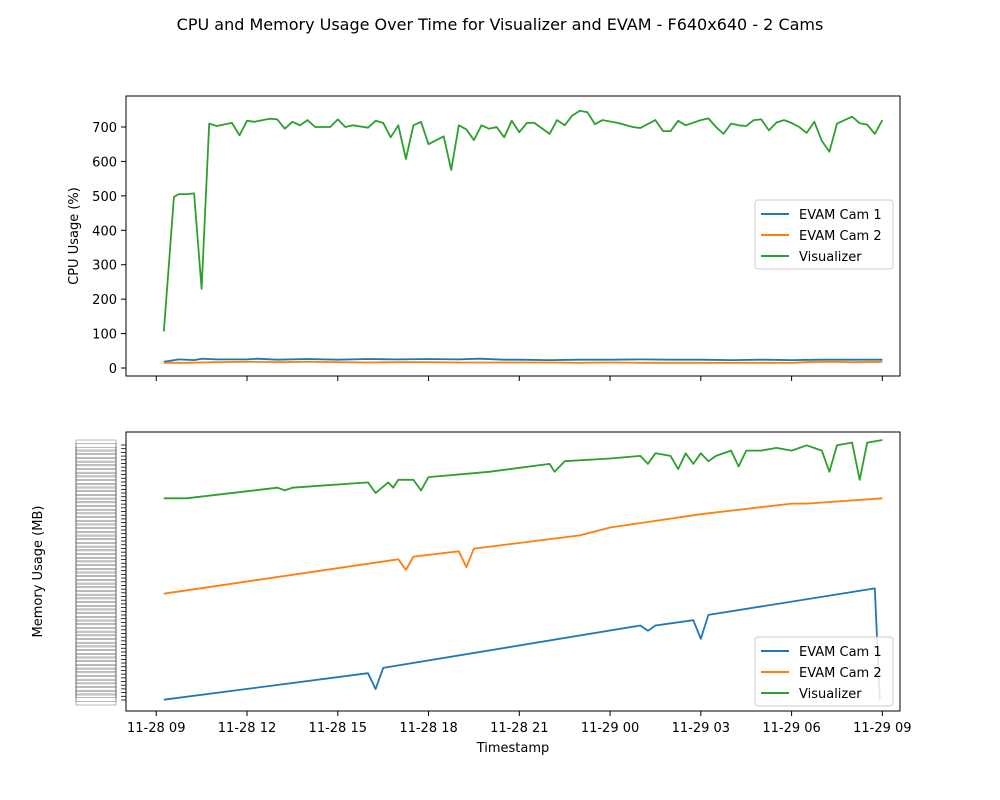 Image resolution: width=1000 pixels, height=800 pixels. Describe the element at coordinates (519, 728) in the screenshot. I see `x-tick-label: 11-28 21` at that location.